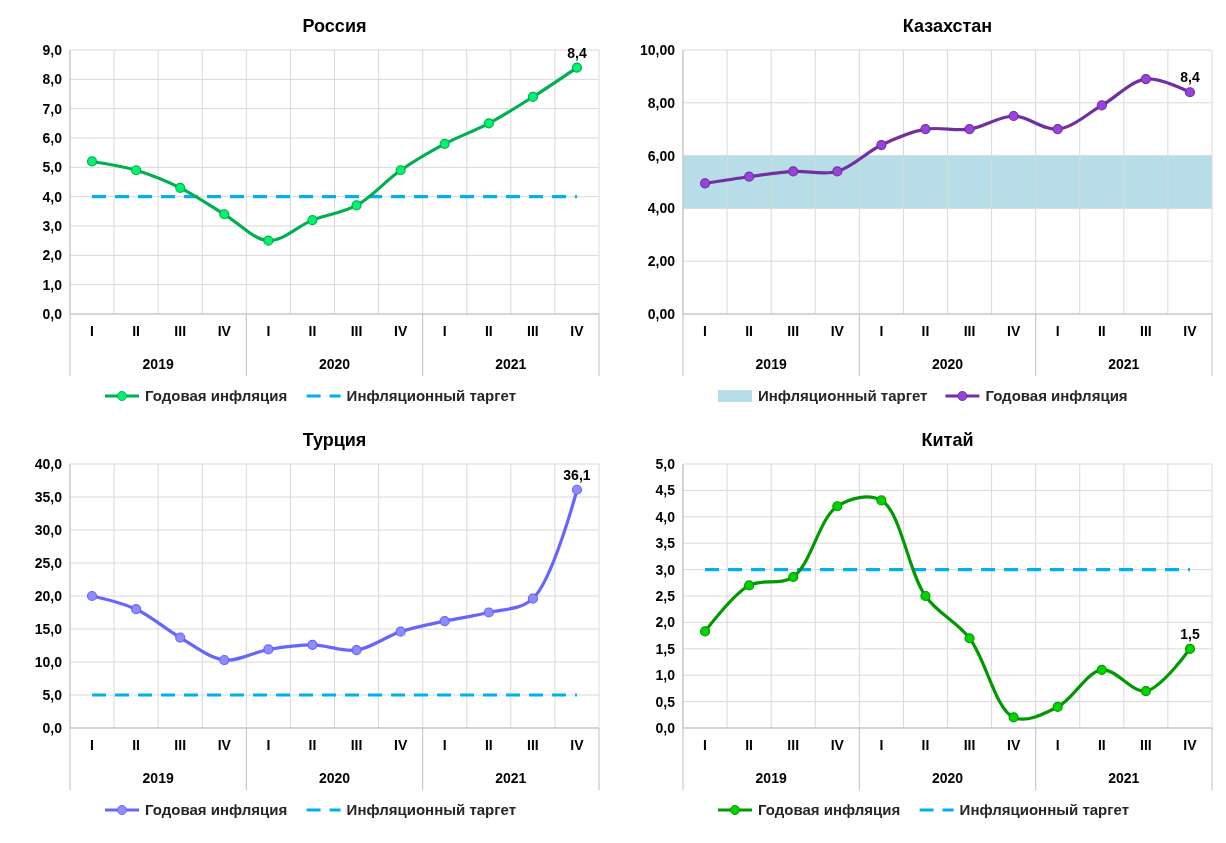  I want to click on y-tick-label: 10,0, so click(48, 661).